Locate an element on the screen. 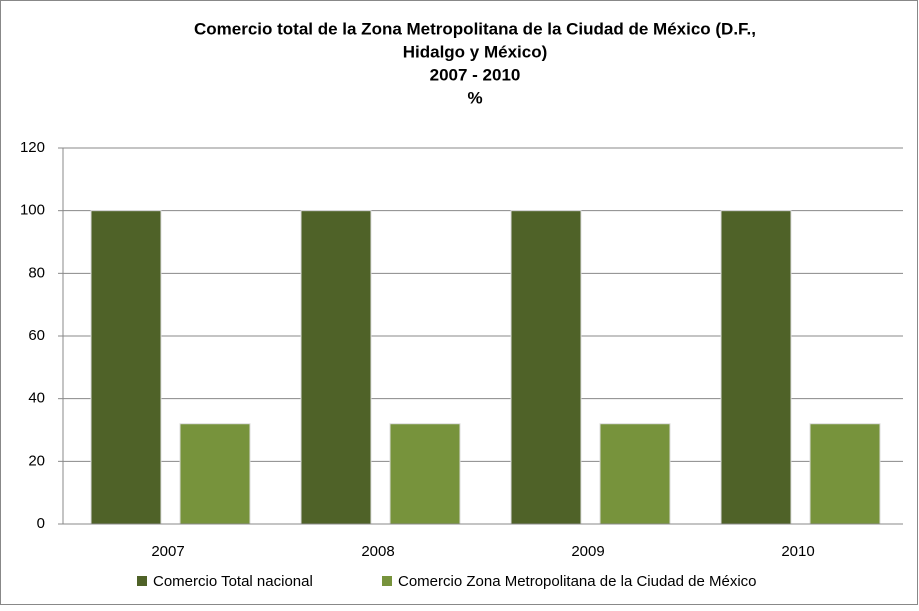 The width and height of the screenshot is (919, 611). y-tick-label: 20 is located at coordinates (36, 460).